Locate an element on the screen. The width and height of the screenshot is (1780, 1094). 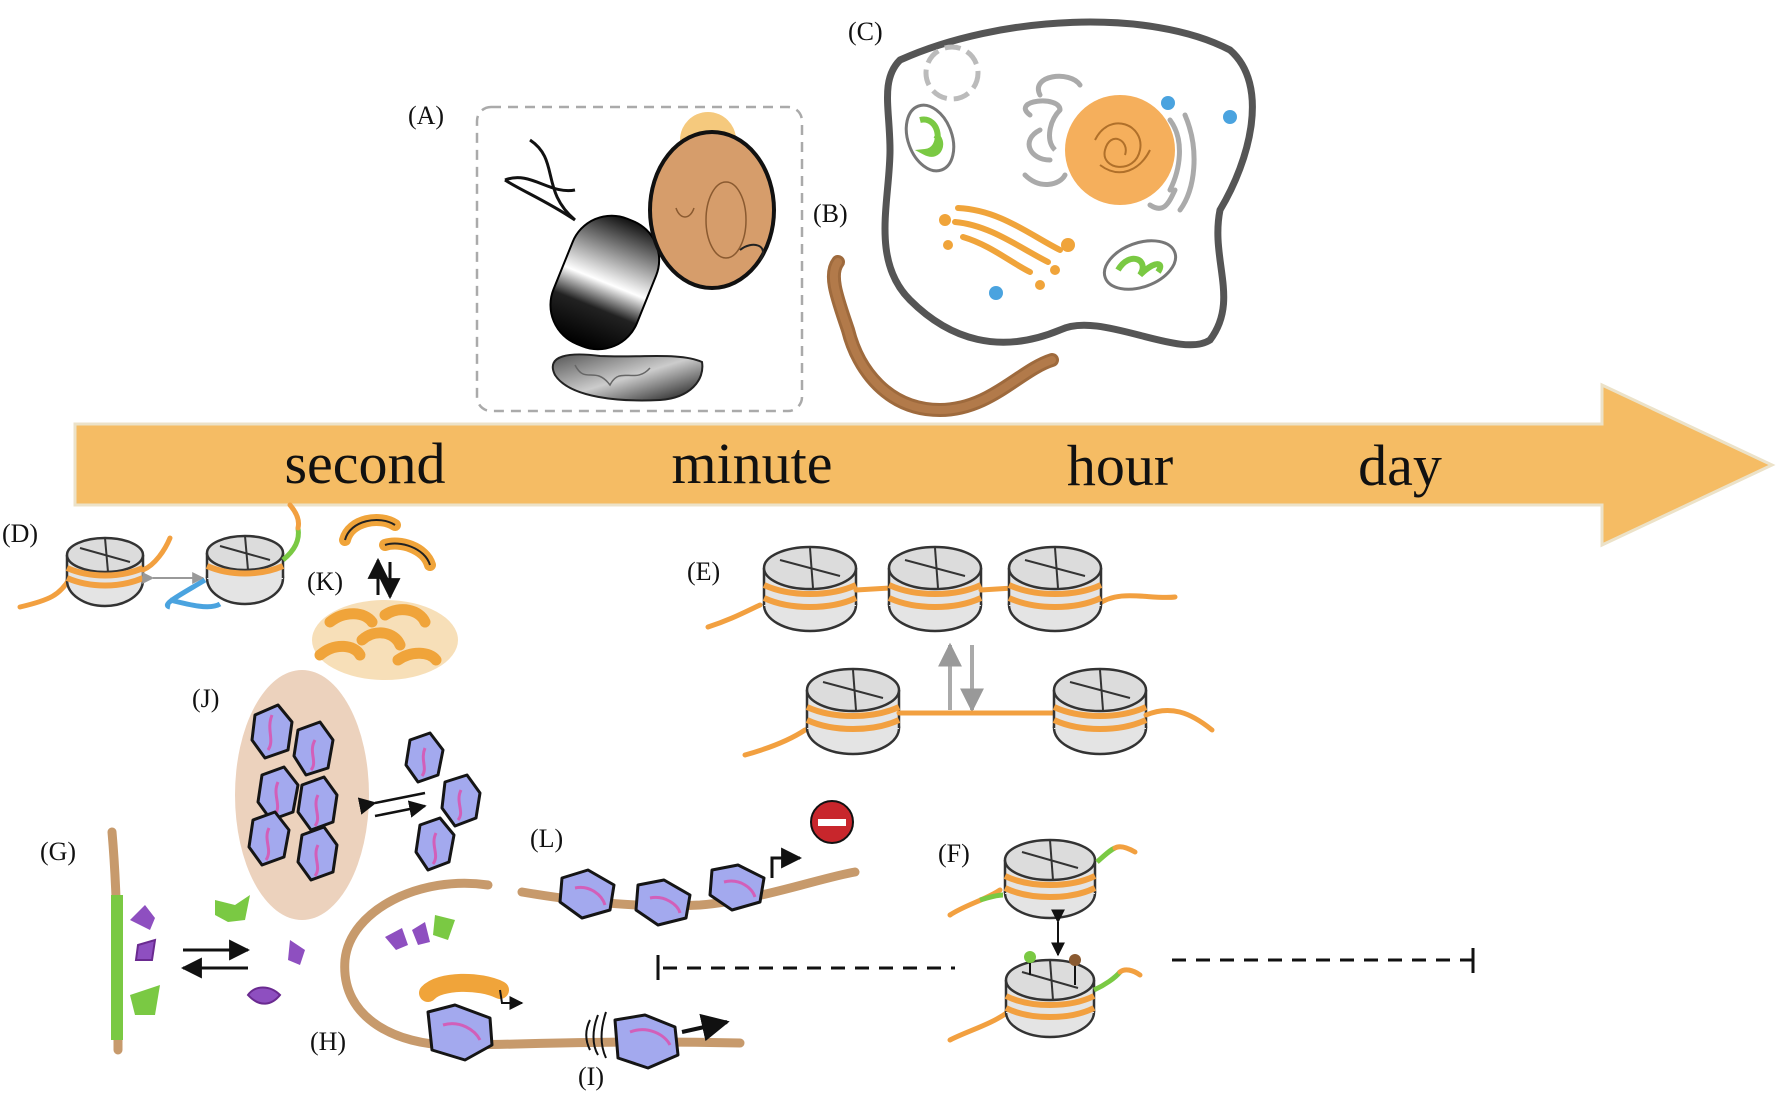
cell-membrane is located at coordinates (1068, 183).